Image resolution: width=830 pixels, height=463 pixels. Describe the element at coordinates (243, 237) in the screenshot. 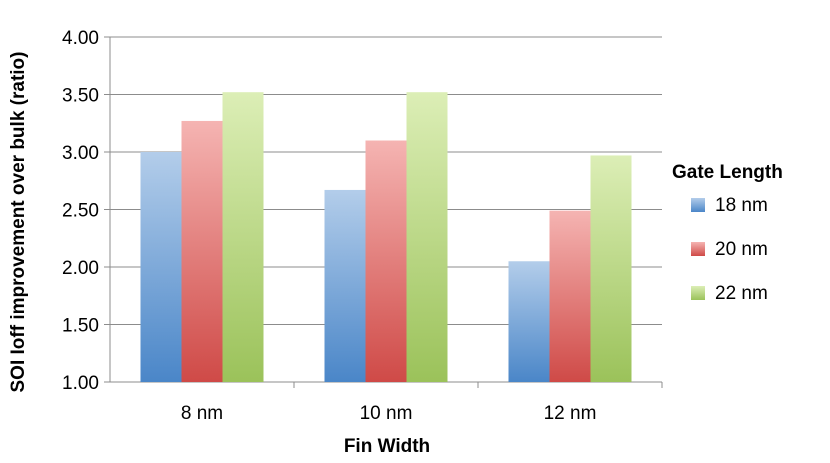

I see `bar-22nm-8nm` at that location.